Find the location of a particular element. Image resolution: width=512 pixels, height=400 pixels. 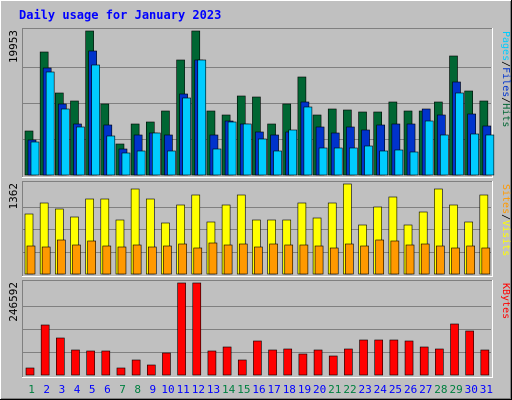

day-label-22: 22 is located at coordinates (349, 389).